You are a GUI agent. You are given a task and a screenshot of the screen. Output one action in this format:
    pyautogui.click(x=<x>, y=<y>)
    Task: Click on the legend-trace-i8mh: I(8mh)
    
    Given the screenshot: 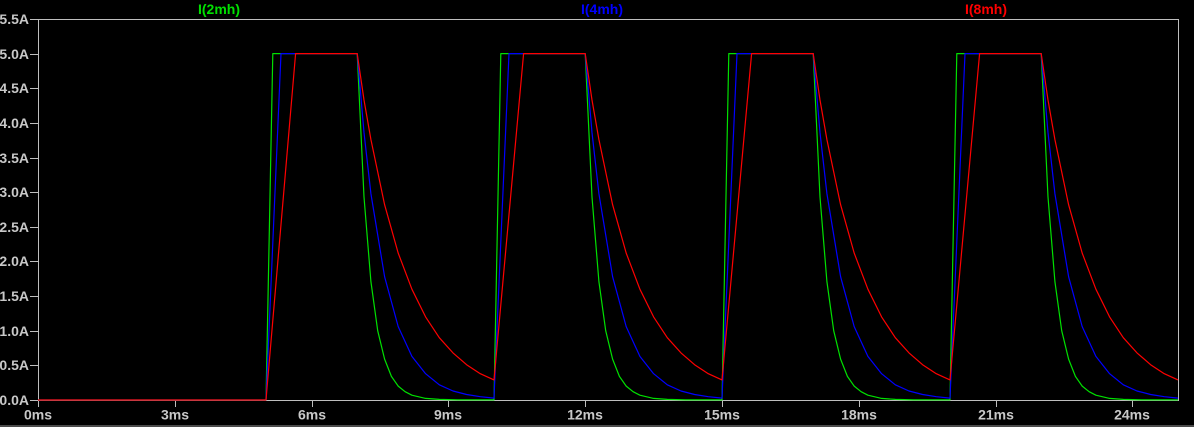 What is the action you would take?
    pyautogui.click(x=986, y=9)
    